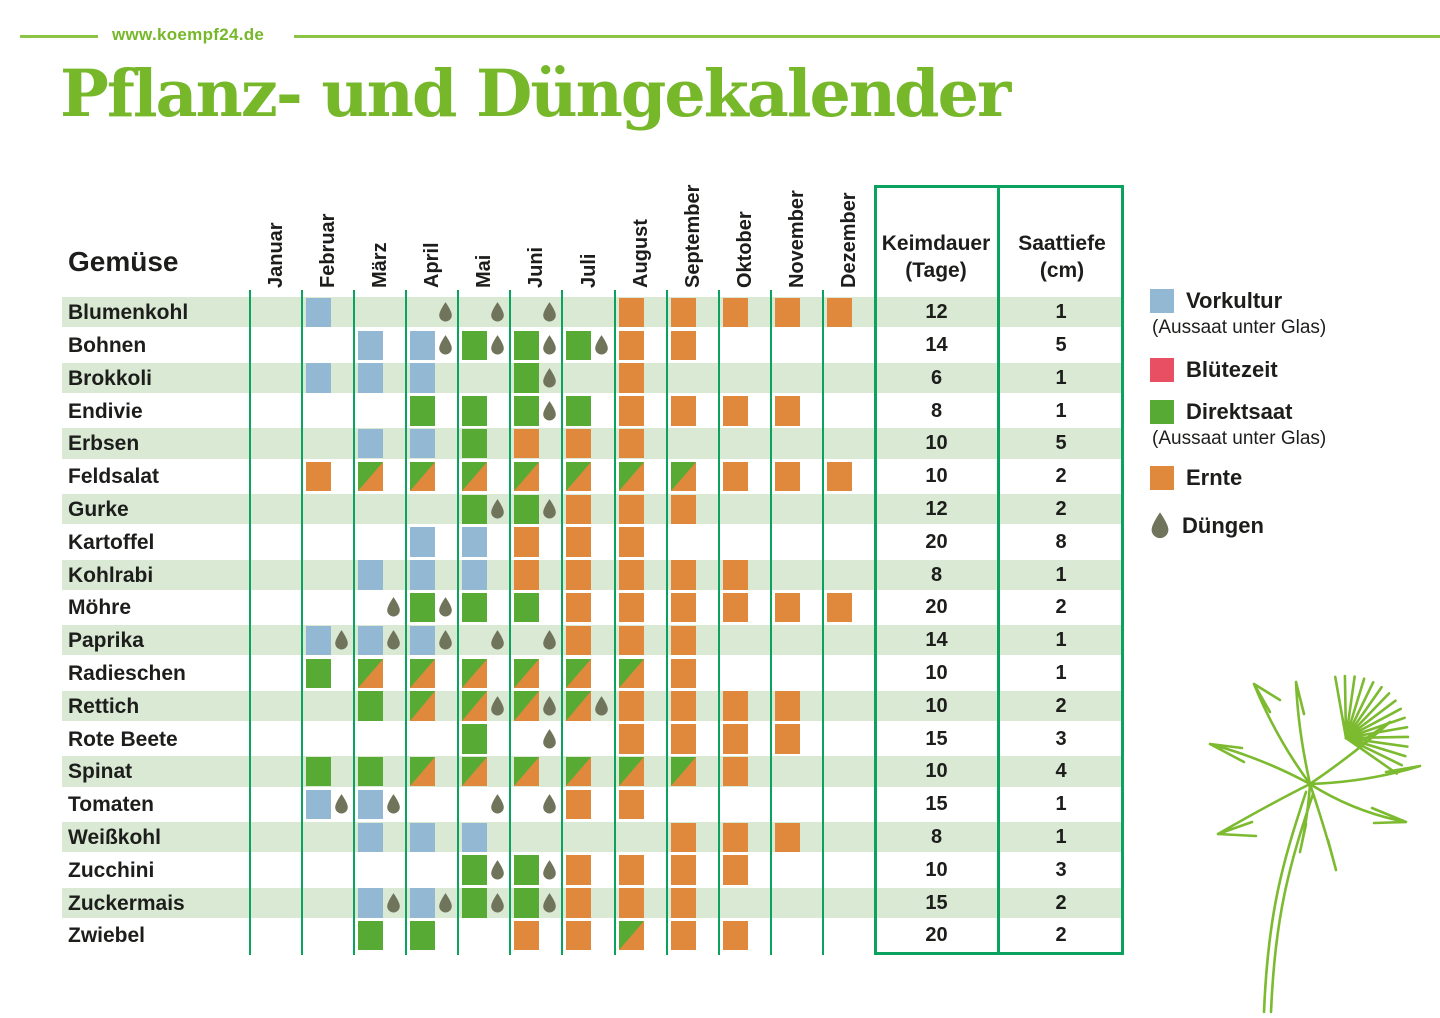 This screenshot has height=1018, width=1440. I want to click on keimdauer-value: 20, so click(936, 541).